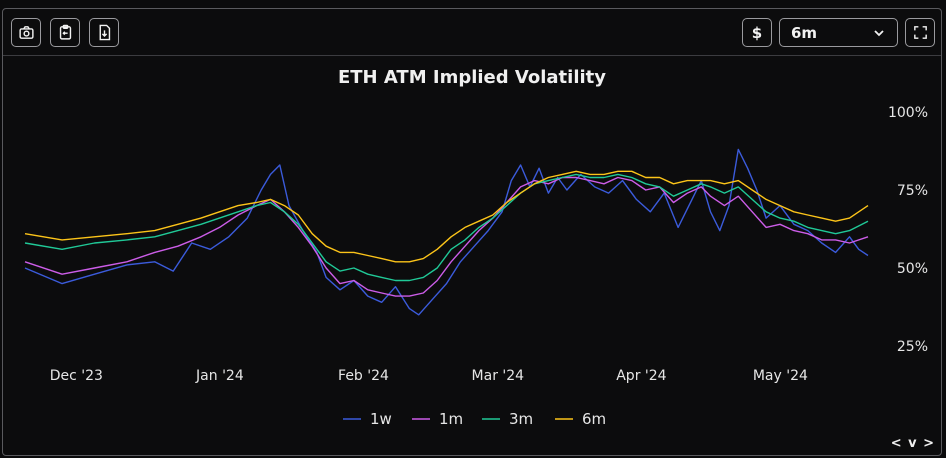 This screenshot has height=458, width=946. Describe the element at coordinates (912, 191) in the screenshot. I see `y-tick-label: 75%` at that location.